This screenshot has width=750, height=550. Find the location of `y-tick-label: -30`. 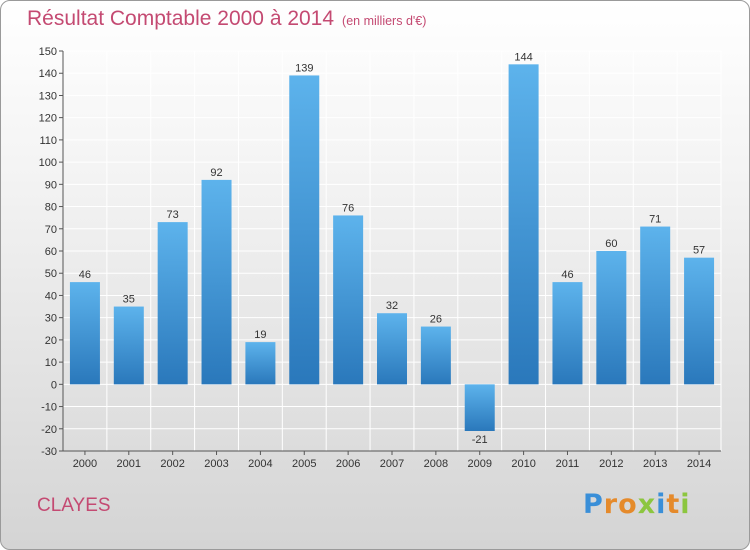

y-tick-label: -30 is located at coordinates (49, 452).